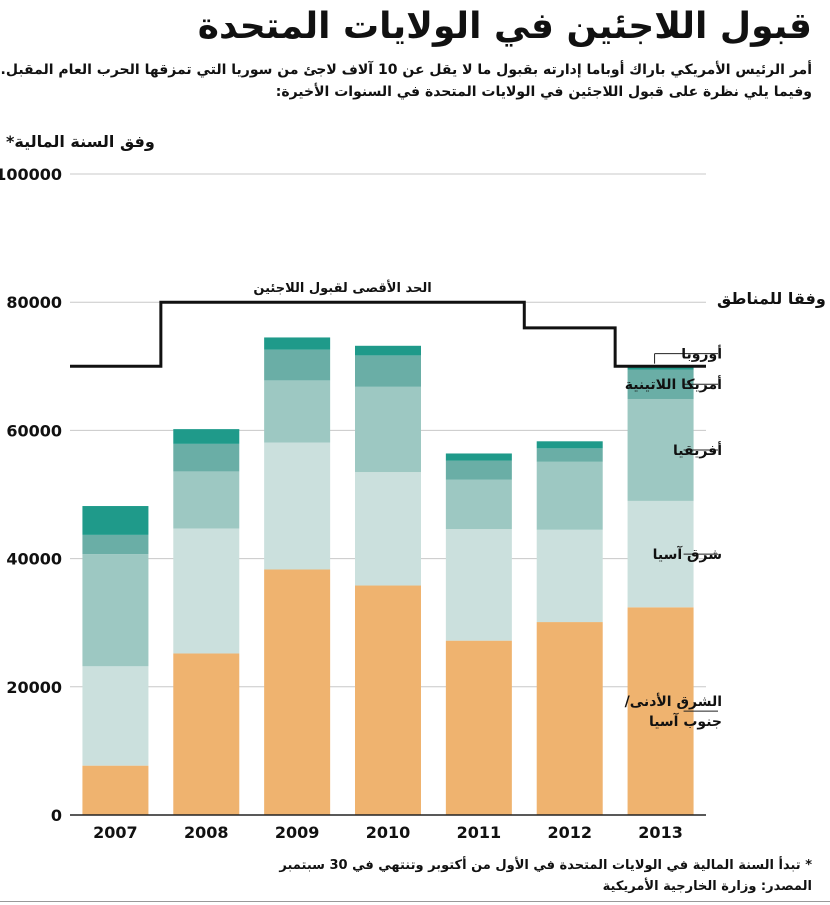 Image resolution: width=830 pixels, height=905 pixels. What do you see at coordinates (660, 832) in the screenshot?
I see `x-tick-label: 2013` at bounding box center [660, 832].